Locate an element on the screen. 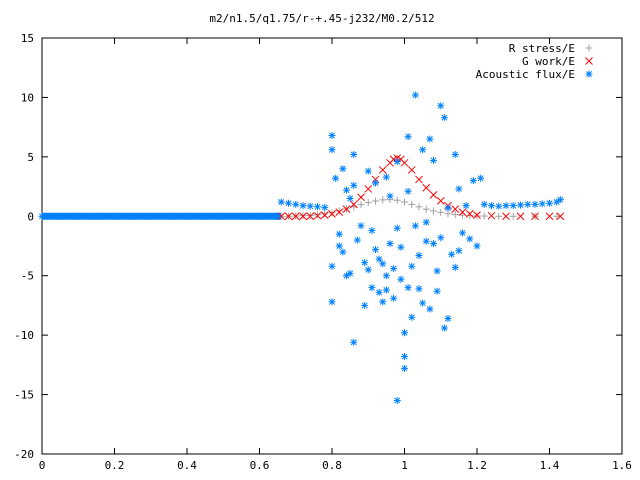 The image size is (640, 480). legend-label: Acoustic flux/E is located at coordinates (525, 74).